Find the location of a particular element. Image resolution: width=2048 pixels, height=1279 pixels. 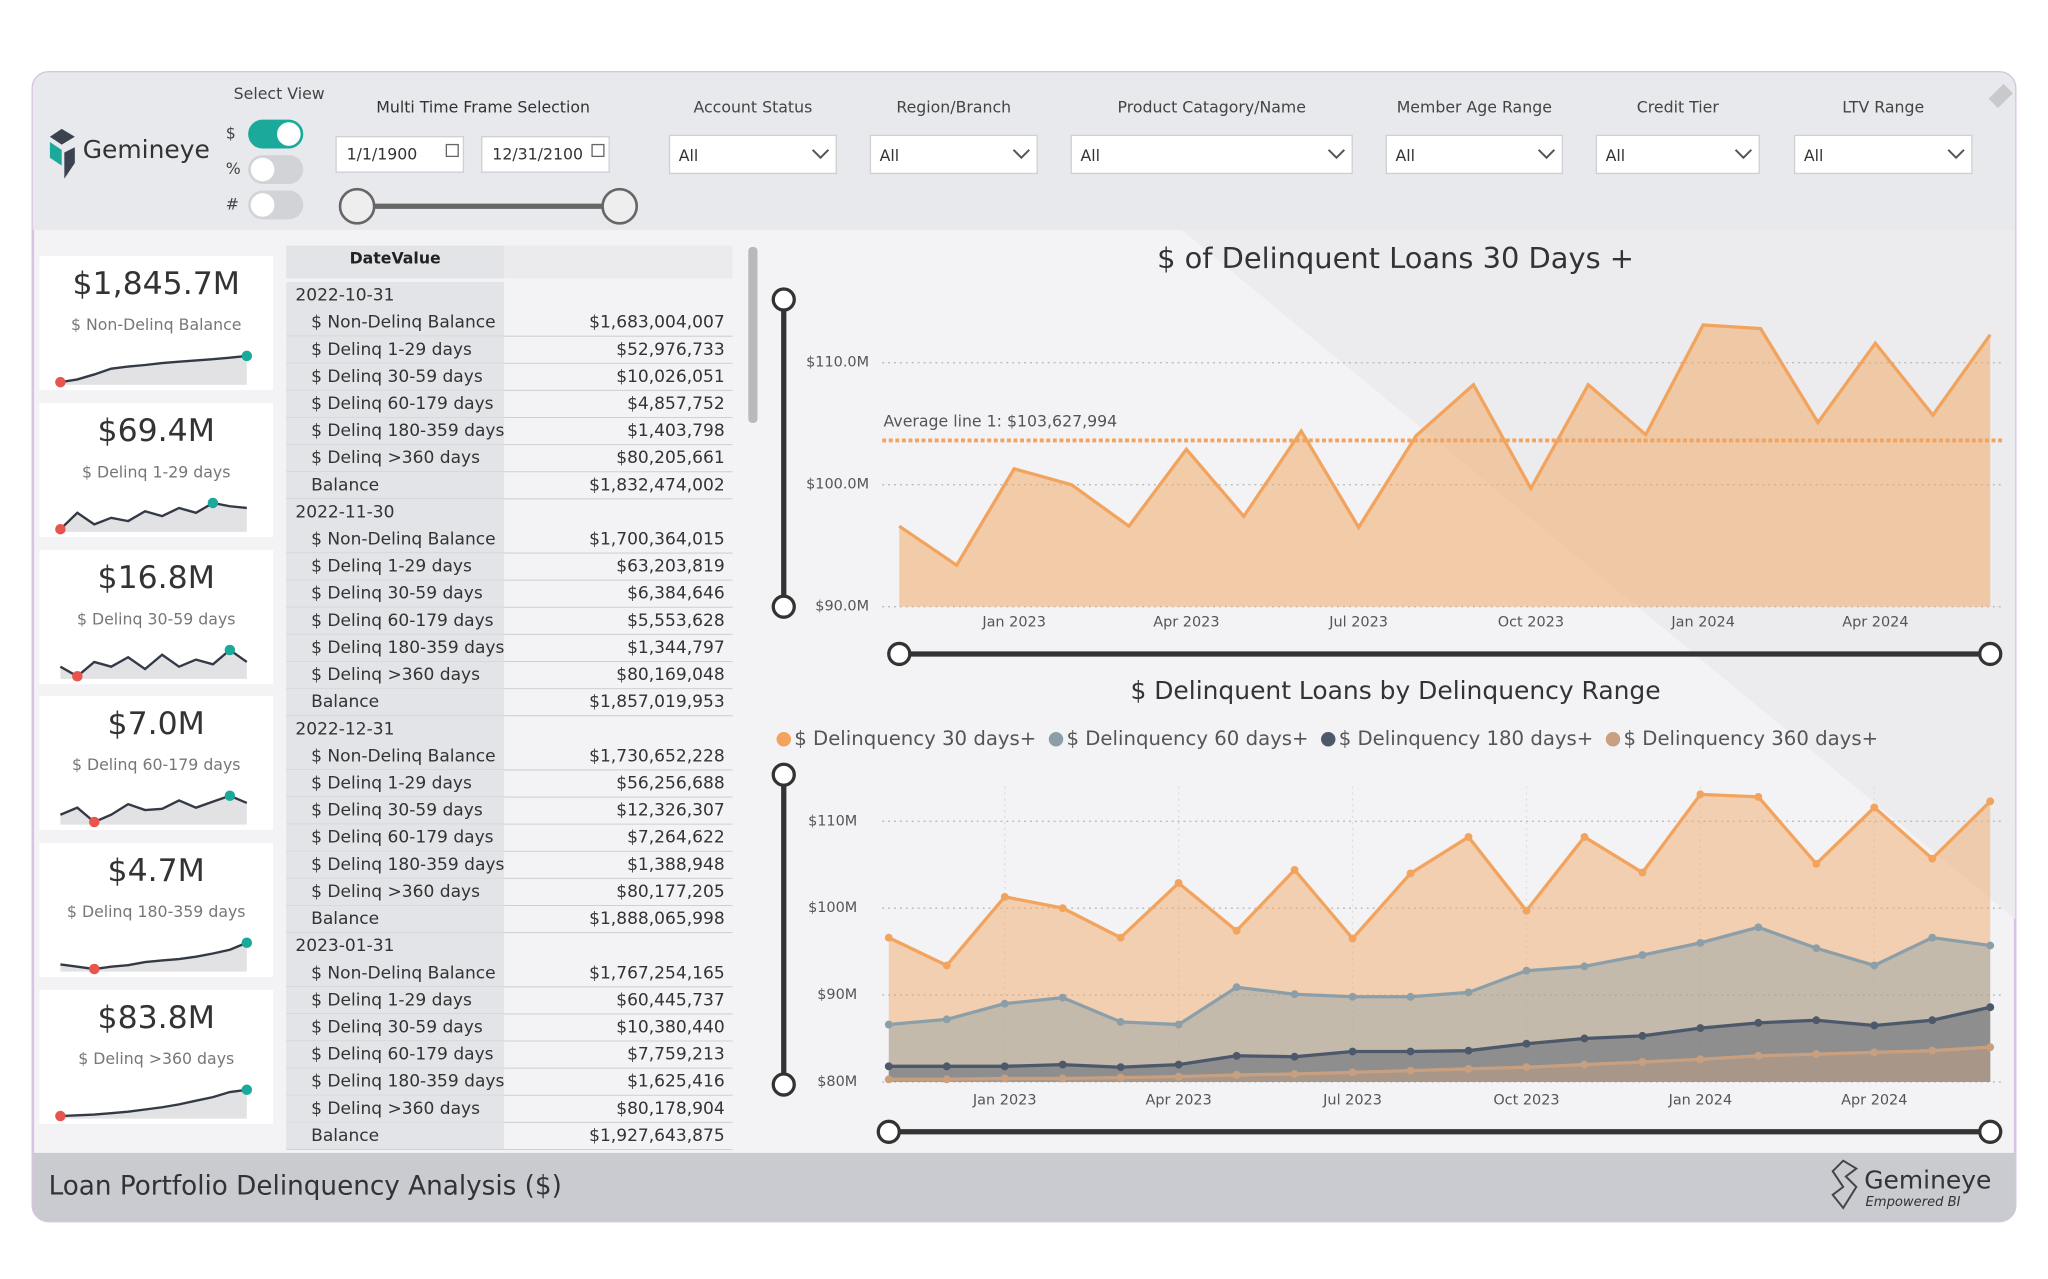

y-tick-label: $90M is located at coordinates (837, 995).